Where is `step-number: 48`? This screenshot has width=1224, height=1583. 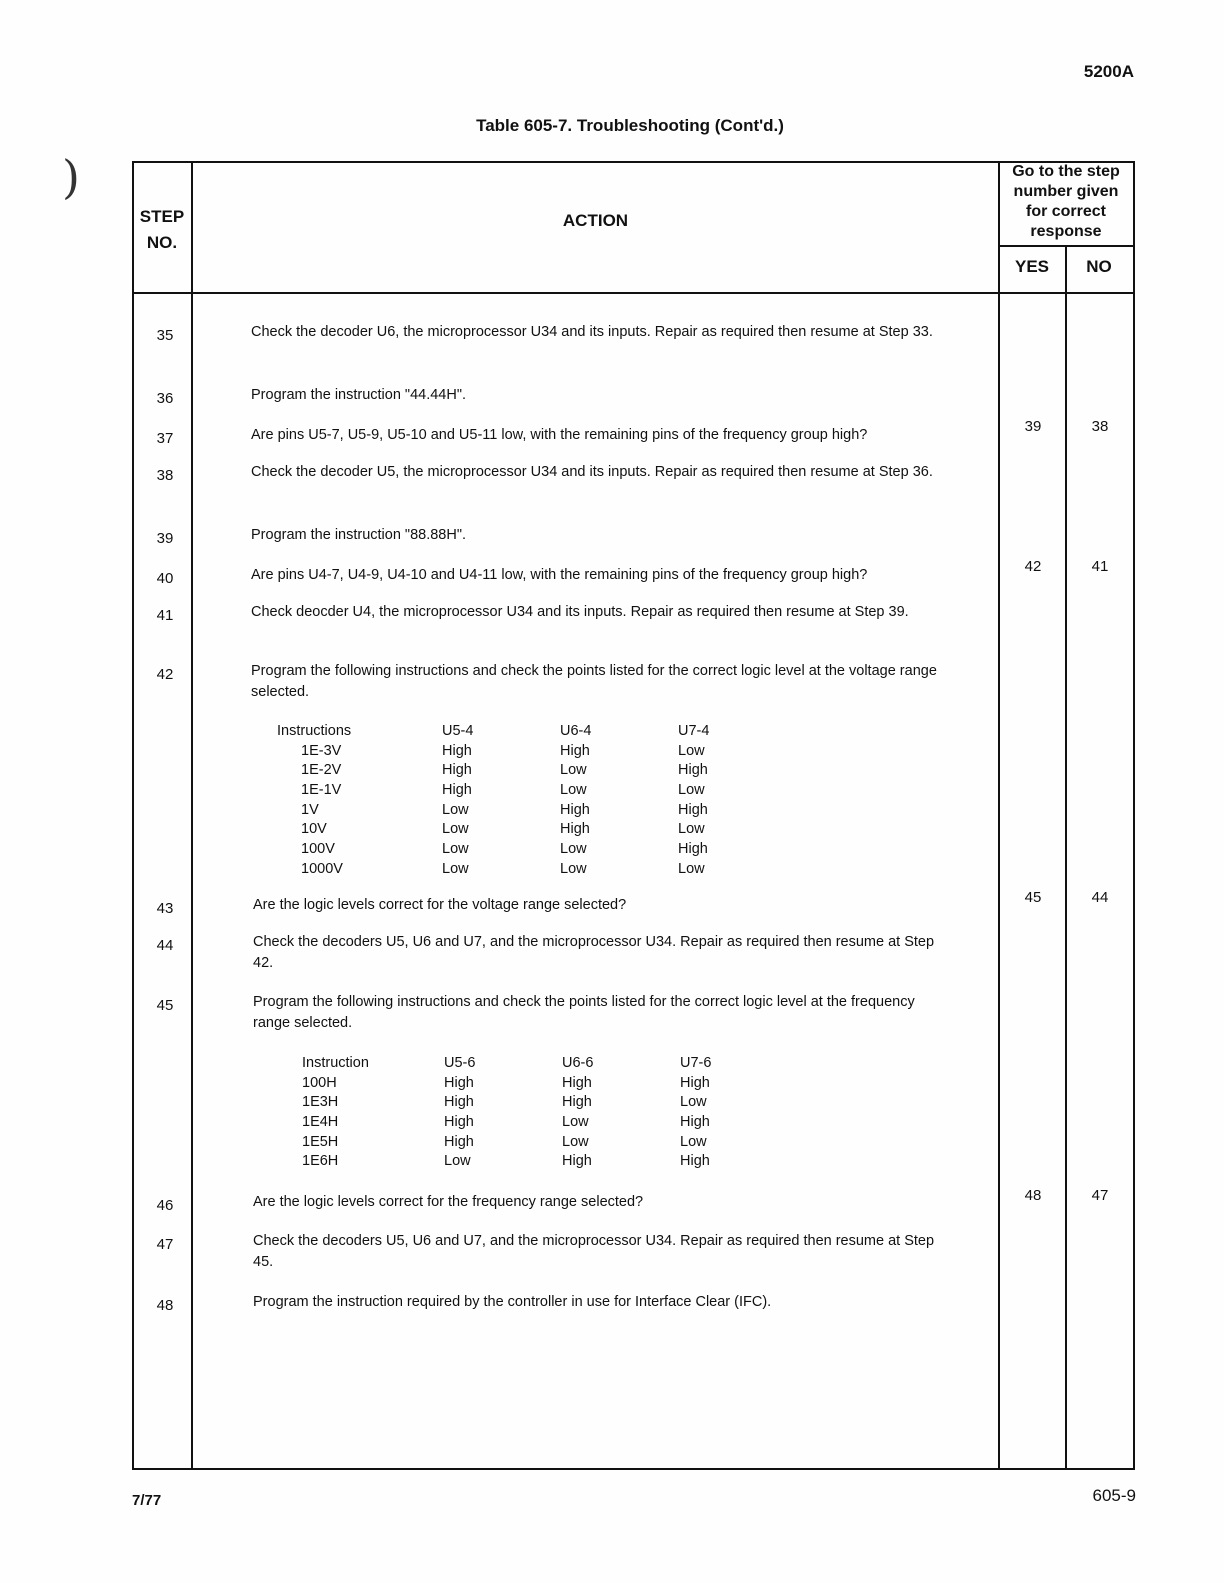 step-number: 48 is located at coordinates (165, 1305).